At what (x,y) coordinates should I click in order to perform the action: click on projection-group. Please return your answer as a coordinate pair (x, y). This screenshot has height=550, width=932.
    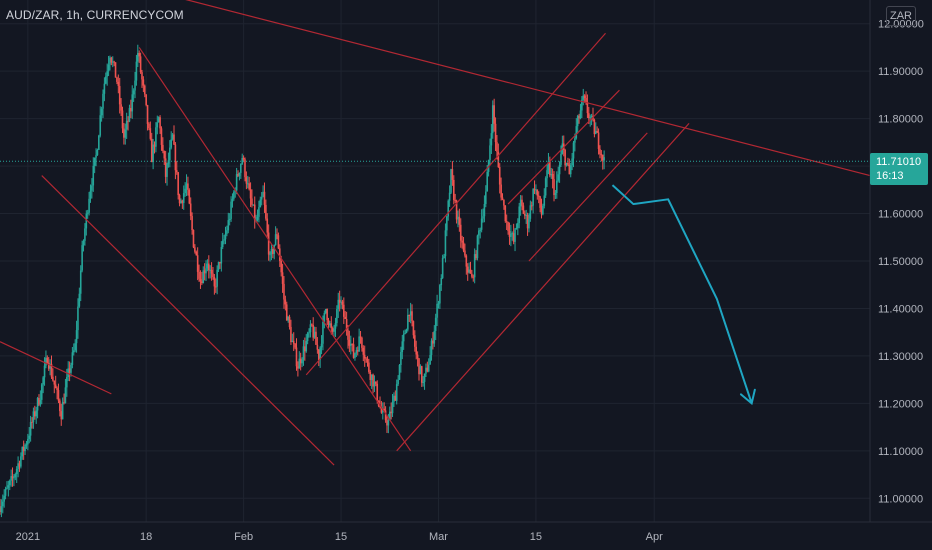
    Looking at the image, I should click on (683, 295).